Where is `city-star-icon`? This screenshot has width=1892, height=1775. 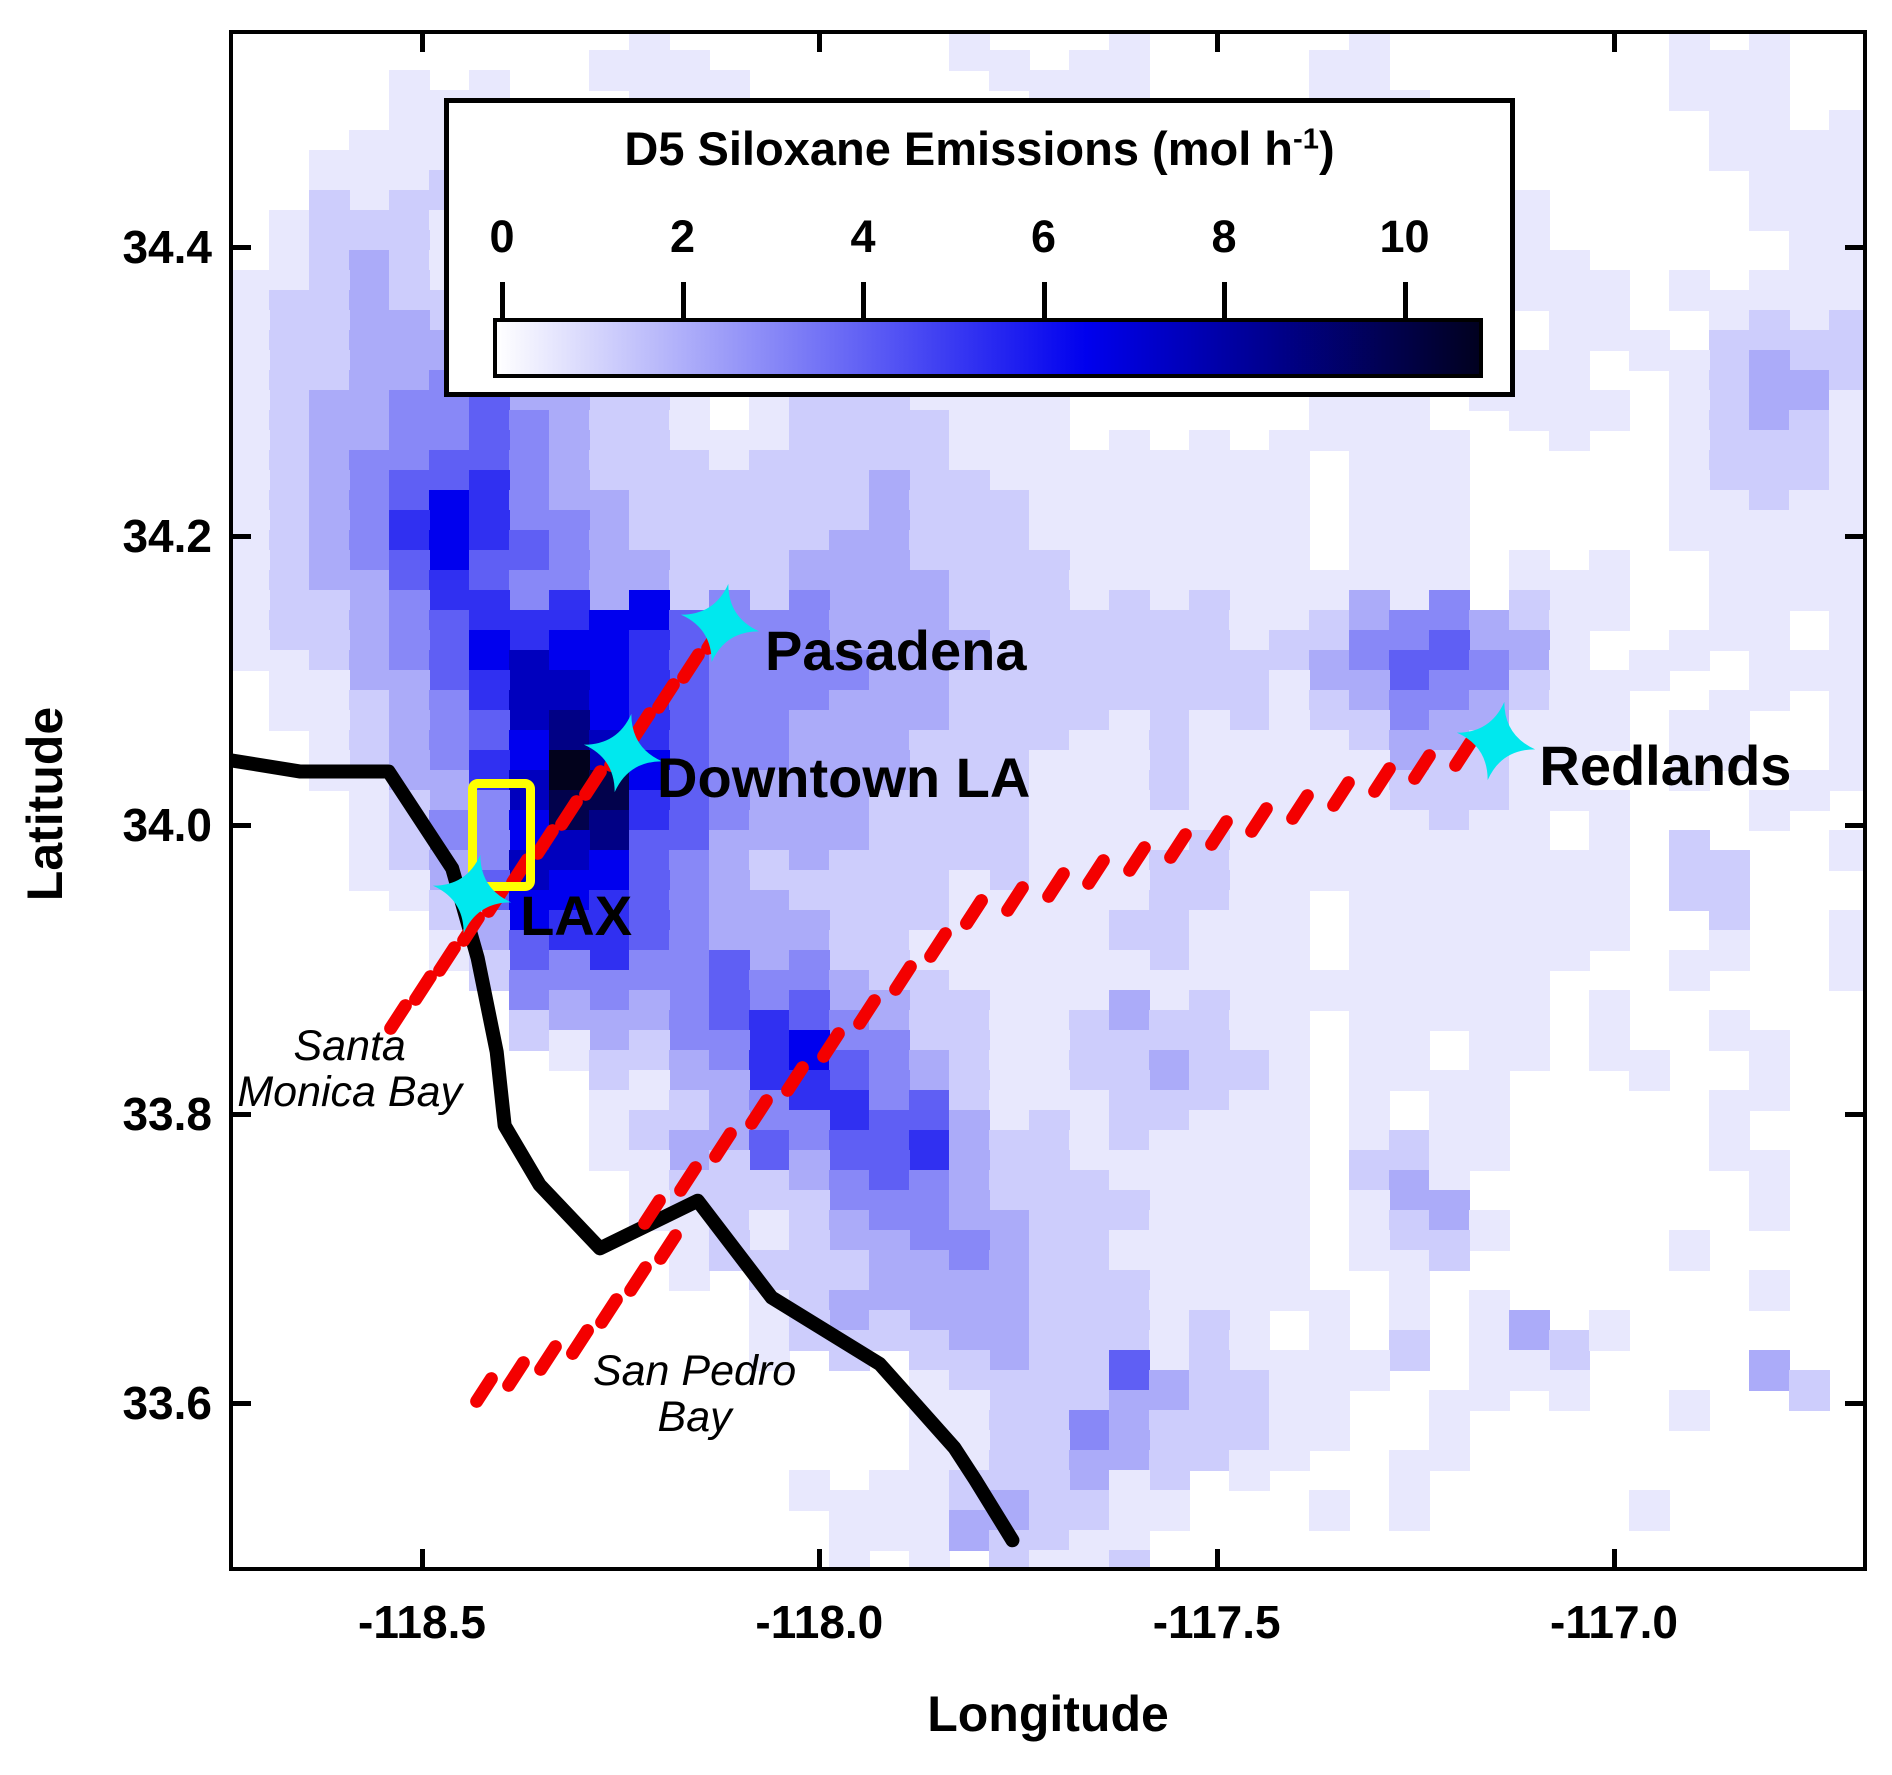
city-star-icon is located at coordinates (623, 753).